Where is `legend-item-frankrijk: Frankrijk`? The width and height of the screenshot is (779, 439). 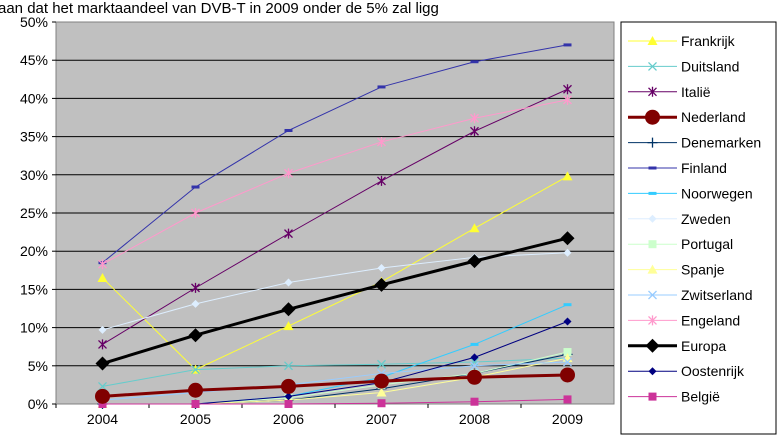
legend-item-frankrijk: Frankrijk is located at coordinates (682, 41).